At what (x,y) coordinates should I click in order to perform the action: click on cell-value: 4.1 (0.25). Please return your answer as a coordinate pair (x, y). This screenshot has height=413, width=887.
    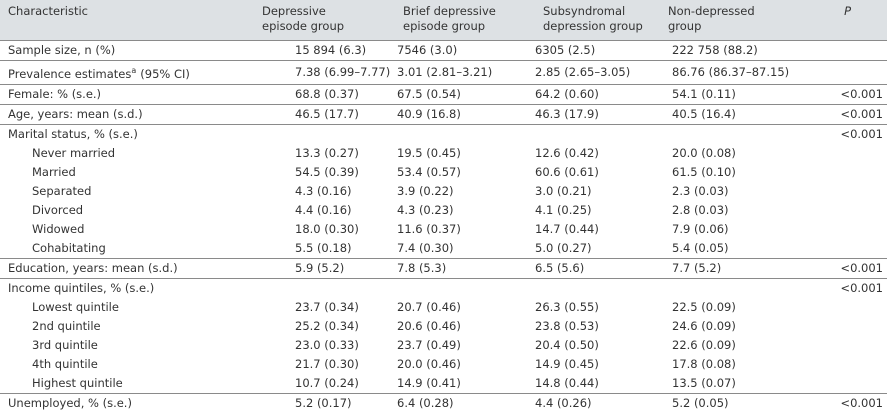
    Looking at the image, I should click on (563, 209).